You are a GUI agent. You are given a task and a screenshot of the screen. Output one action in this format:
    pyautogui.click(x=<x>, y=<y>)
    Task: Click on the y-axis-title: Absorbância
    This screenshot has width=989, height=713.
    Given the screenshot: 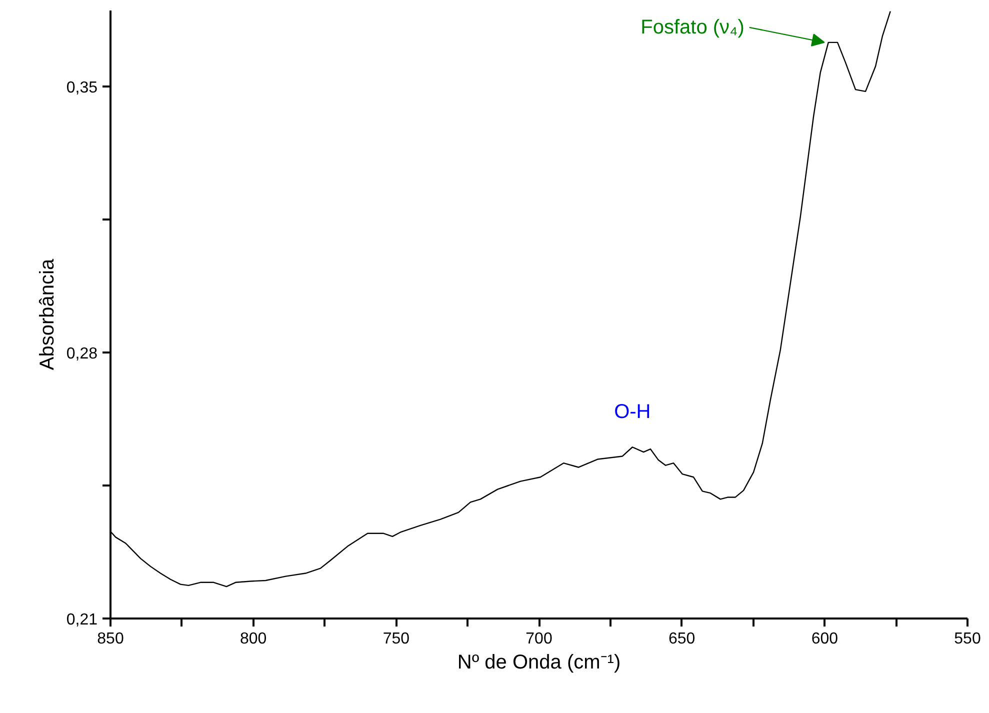 What is the action you would take?
    pyautogui.click(x=47, y=314)
    